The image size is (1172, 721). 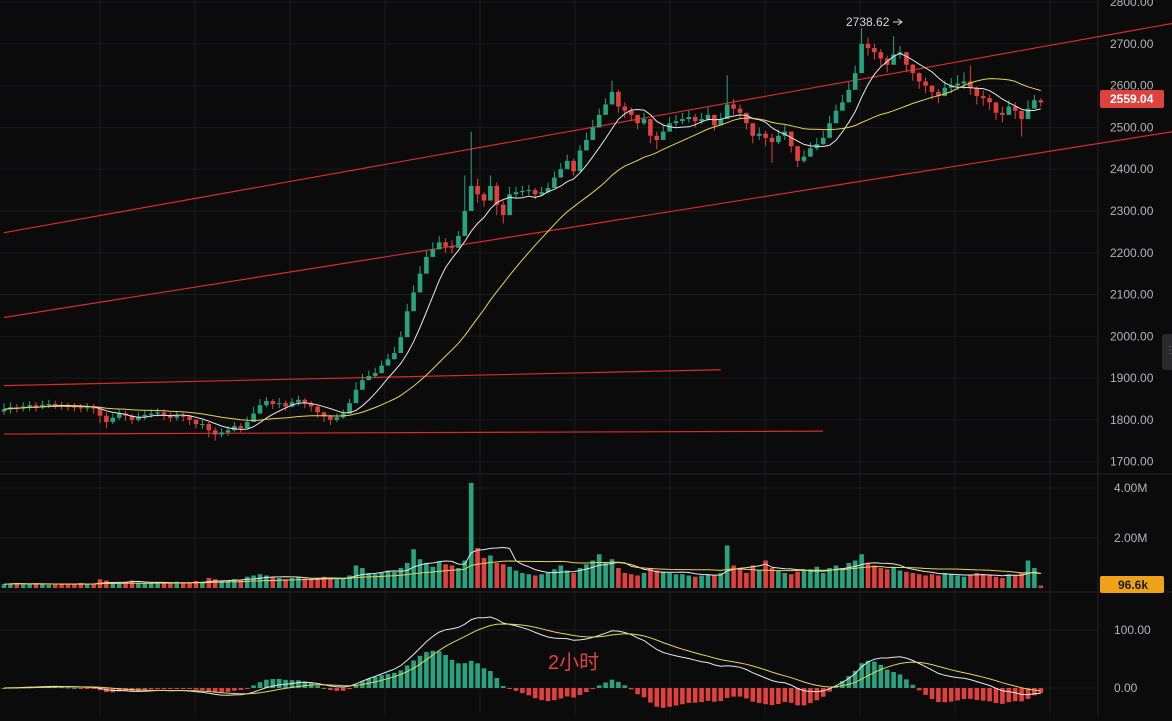 I want to click on volume-tick-label: 2.00M, so click(x=1130, y=538).